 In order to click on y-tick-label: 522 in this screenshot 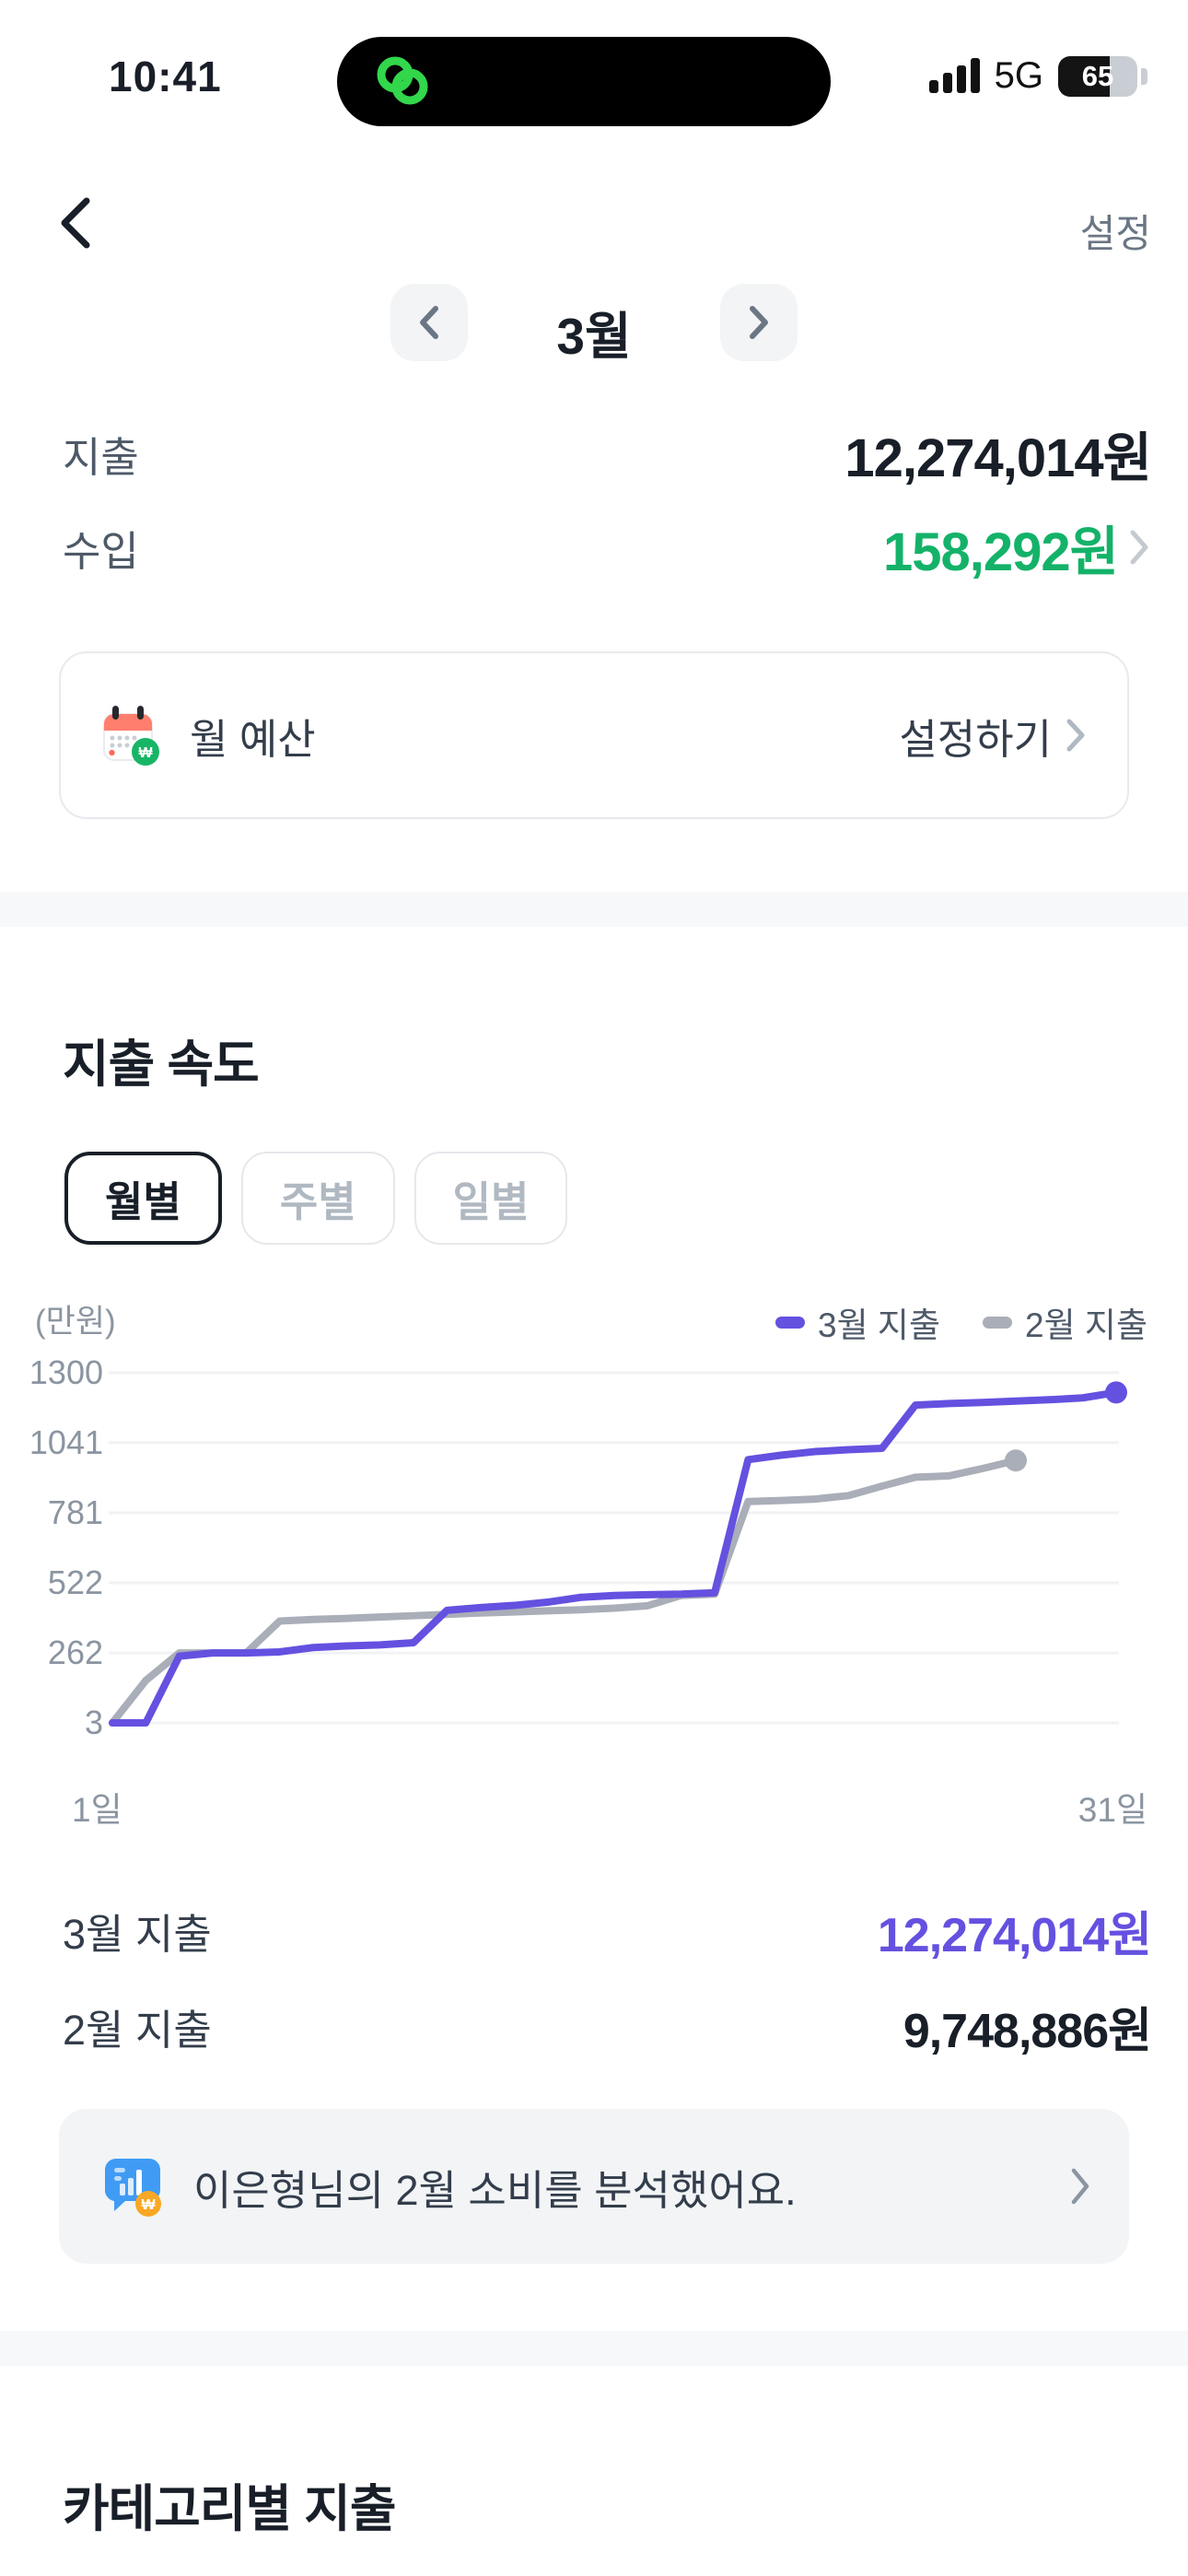, I will do `click(75, 1582)`.